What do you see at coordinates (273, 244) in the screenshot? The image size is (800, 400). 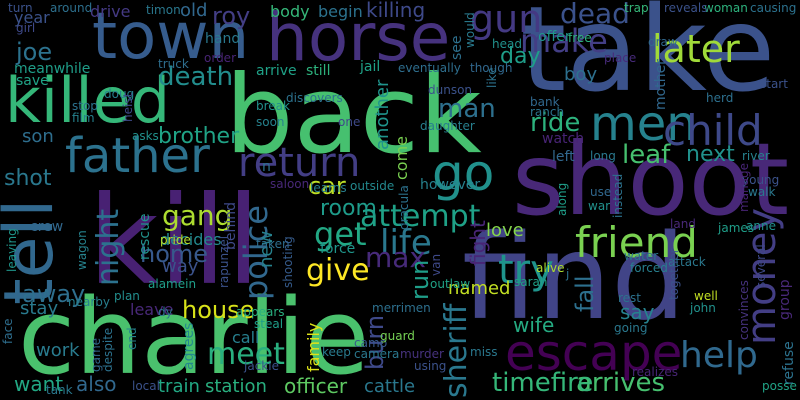 I see `word-taken: taken` at bounding box center [273, 244].